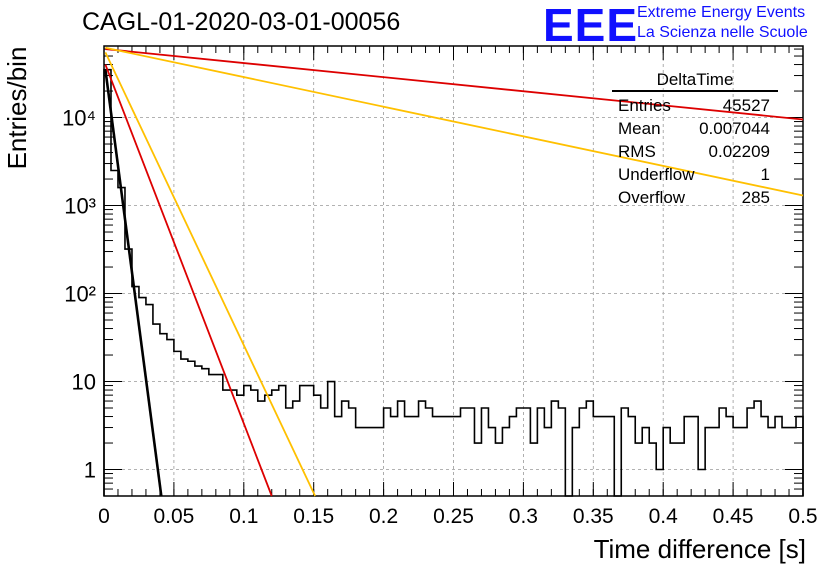 The image size is (836, 572). Describe the element at coordinates (243, 516) in the screenshot. I see `x-tick-label: 0.1` at that location.